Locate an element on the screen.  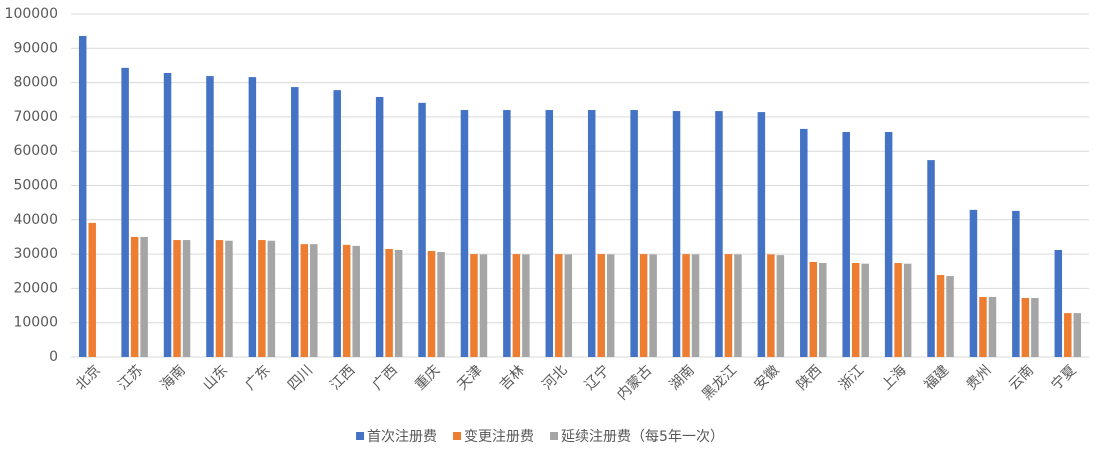
x-tick-label: 陕西 is located at coordinates (809, 377).